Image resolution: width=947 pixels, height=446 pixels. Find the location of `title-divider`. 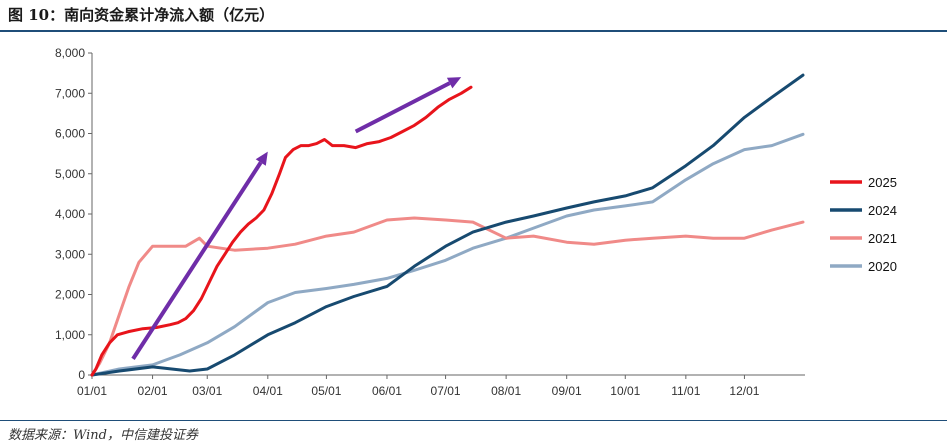

title-divider is located at coordinates (473, 31).